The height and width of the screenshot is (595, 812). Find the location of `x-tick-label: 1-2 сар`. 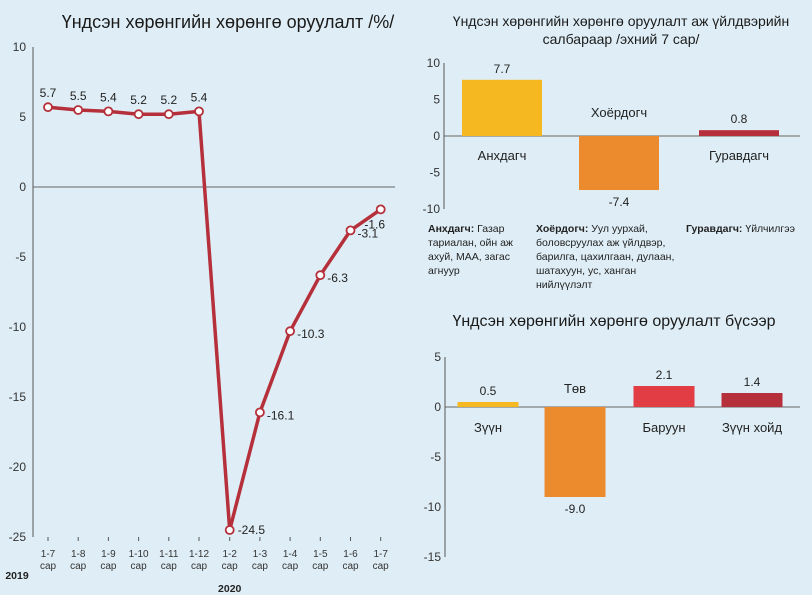

x-tick-label: 1-2 сар is located at coordinates (230, 560).